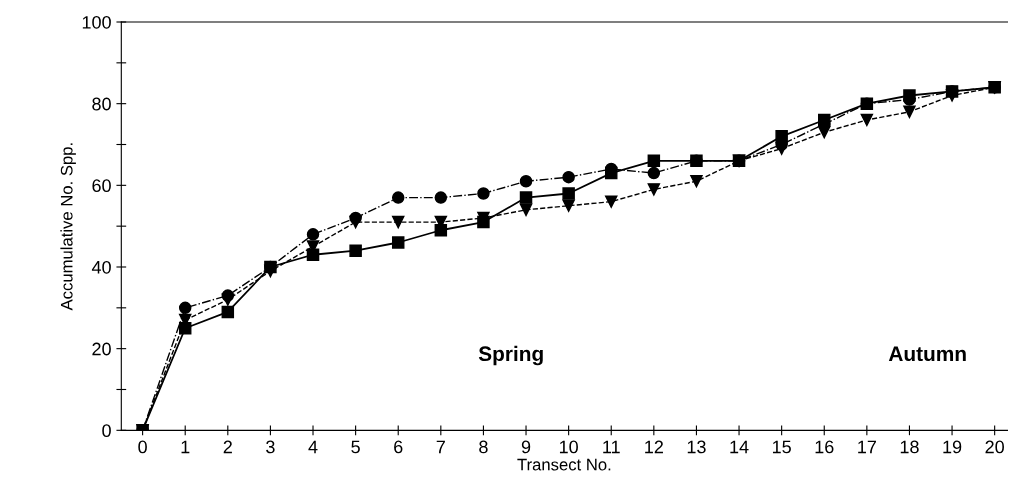  What do you see at coordinates (185, 447) in the screenshot?
I see `x-tick-label: 1` at bounding box center [185, 447].